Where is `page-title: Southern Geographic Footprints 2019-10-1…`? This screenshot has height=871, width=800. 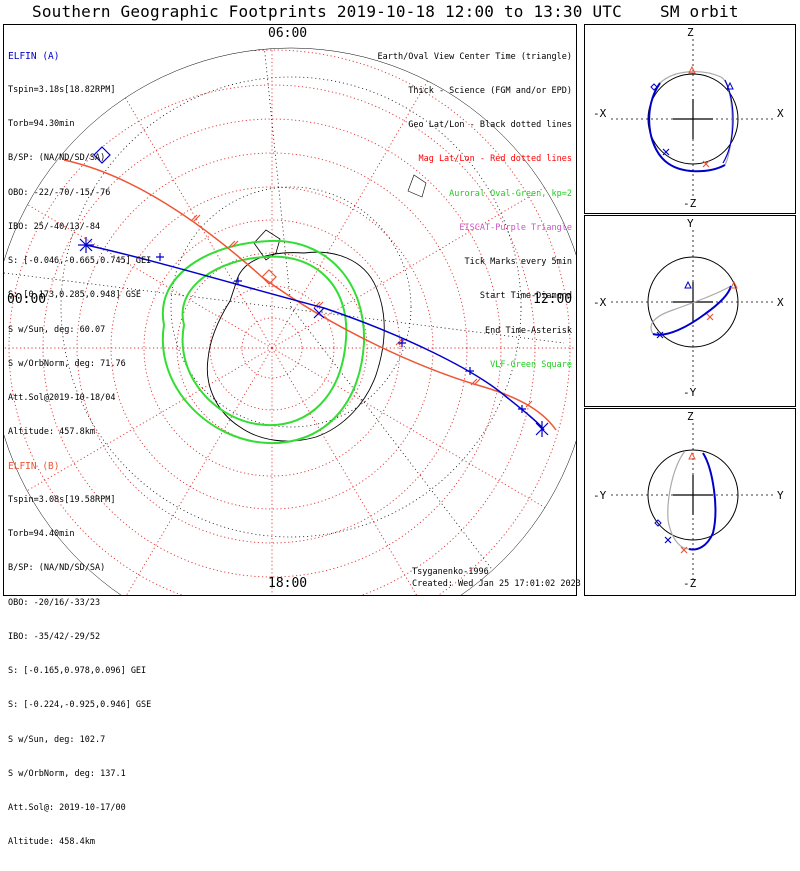 page-title: Southern Geographic Footprints 2019-10-1… is located at coordinates (327, 11).